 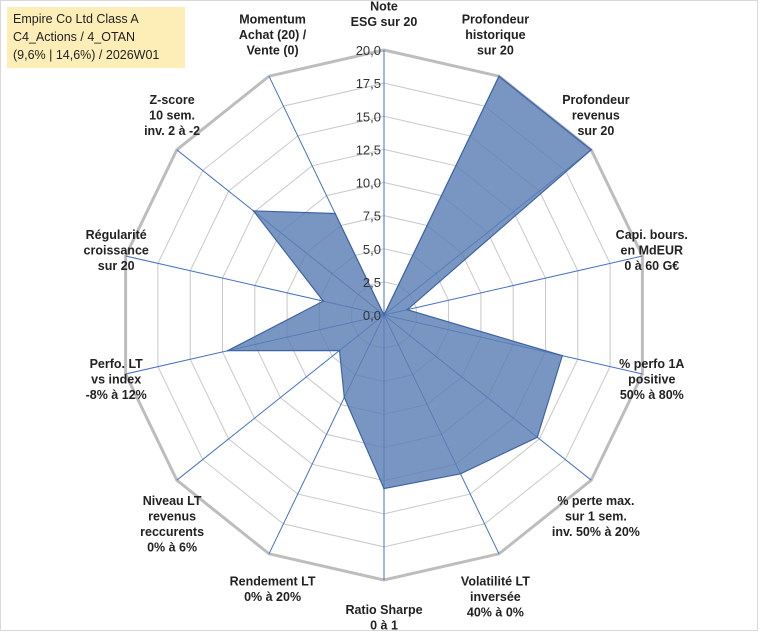 What do you see at coordinates (116, 251) in the screenshot?
I see `axis-label-11-line-1: croissance` at bounding box center [116, 251].